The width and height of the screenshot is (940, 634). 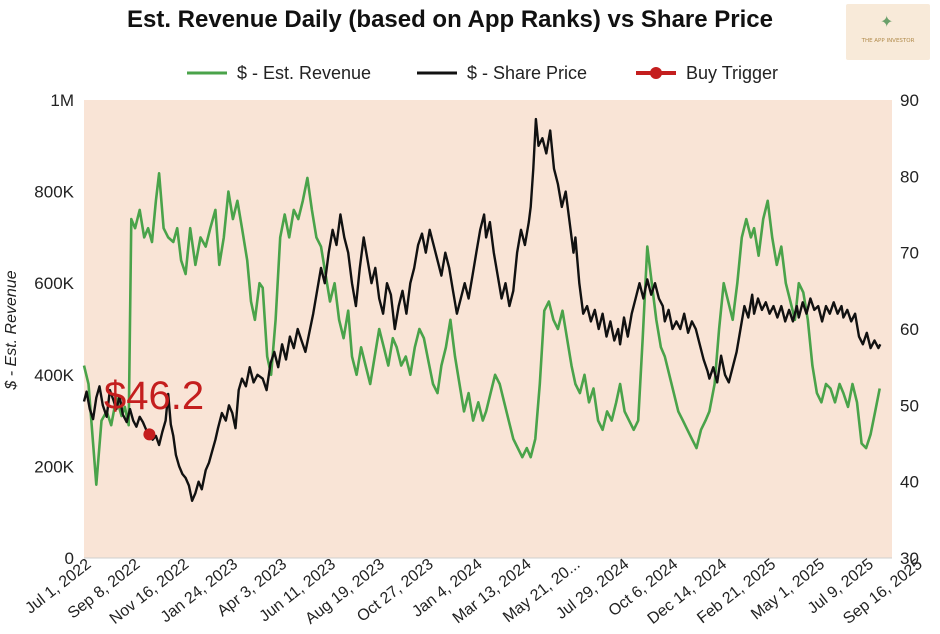 What do you see at coordinates (909, 253) in the screenshot?
I see `y2-tick-label: 70` at bounding box center [909, 253].